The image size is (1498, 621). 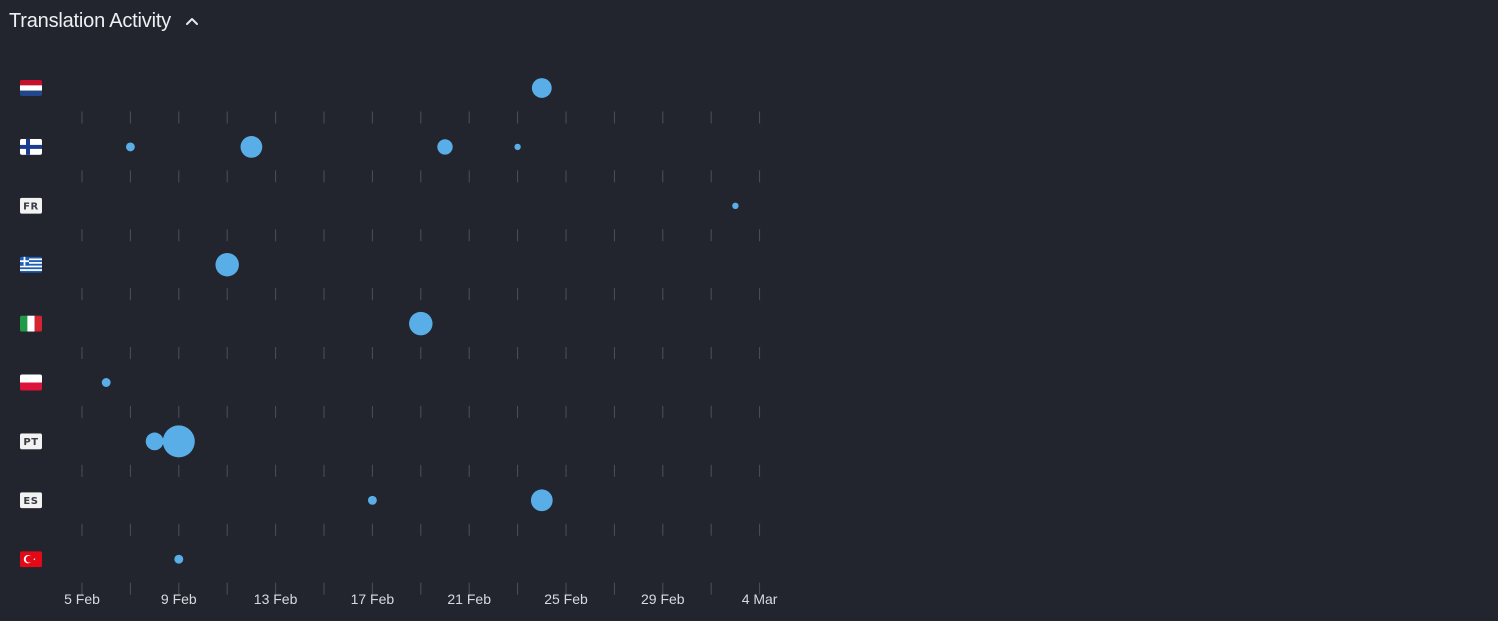 What do you see at coordinates (373, 599) in the screenshot?
I see `x-tick-label: 17 Feb` at bounding box center [373, 599].